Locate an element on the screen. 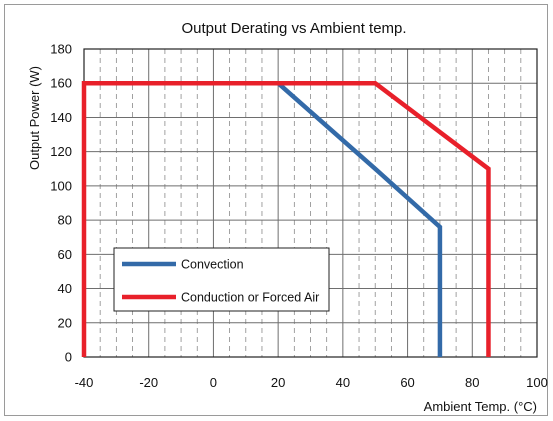 The width and height of the screenshot is (553, 421). legend: Convection Conduction or Forced Air is located at coordinates (221, 279).